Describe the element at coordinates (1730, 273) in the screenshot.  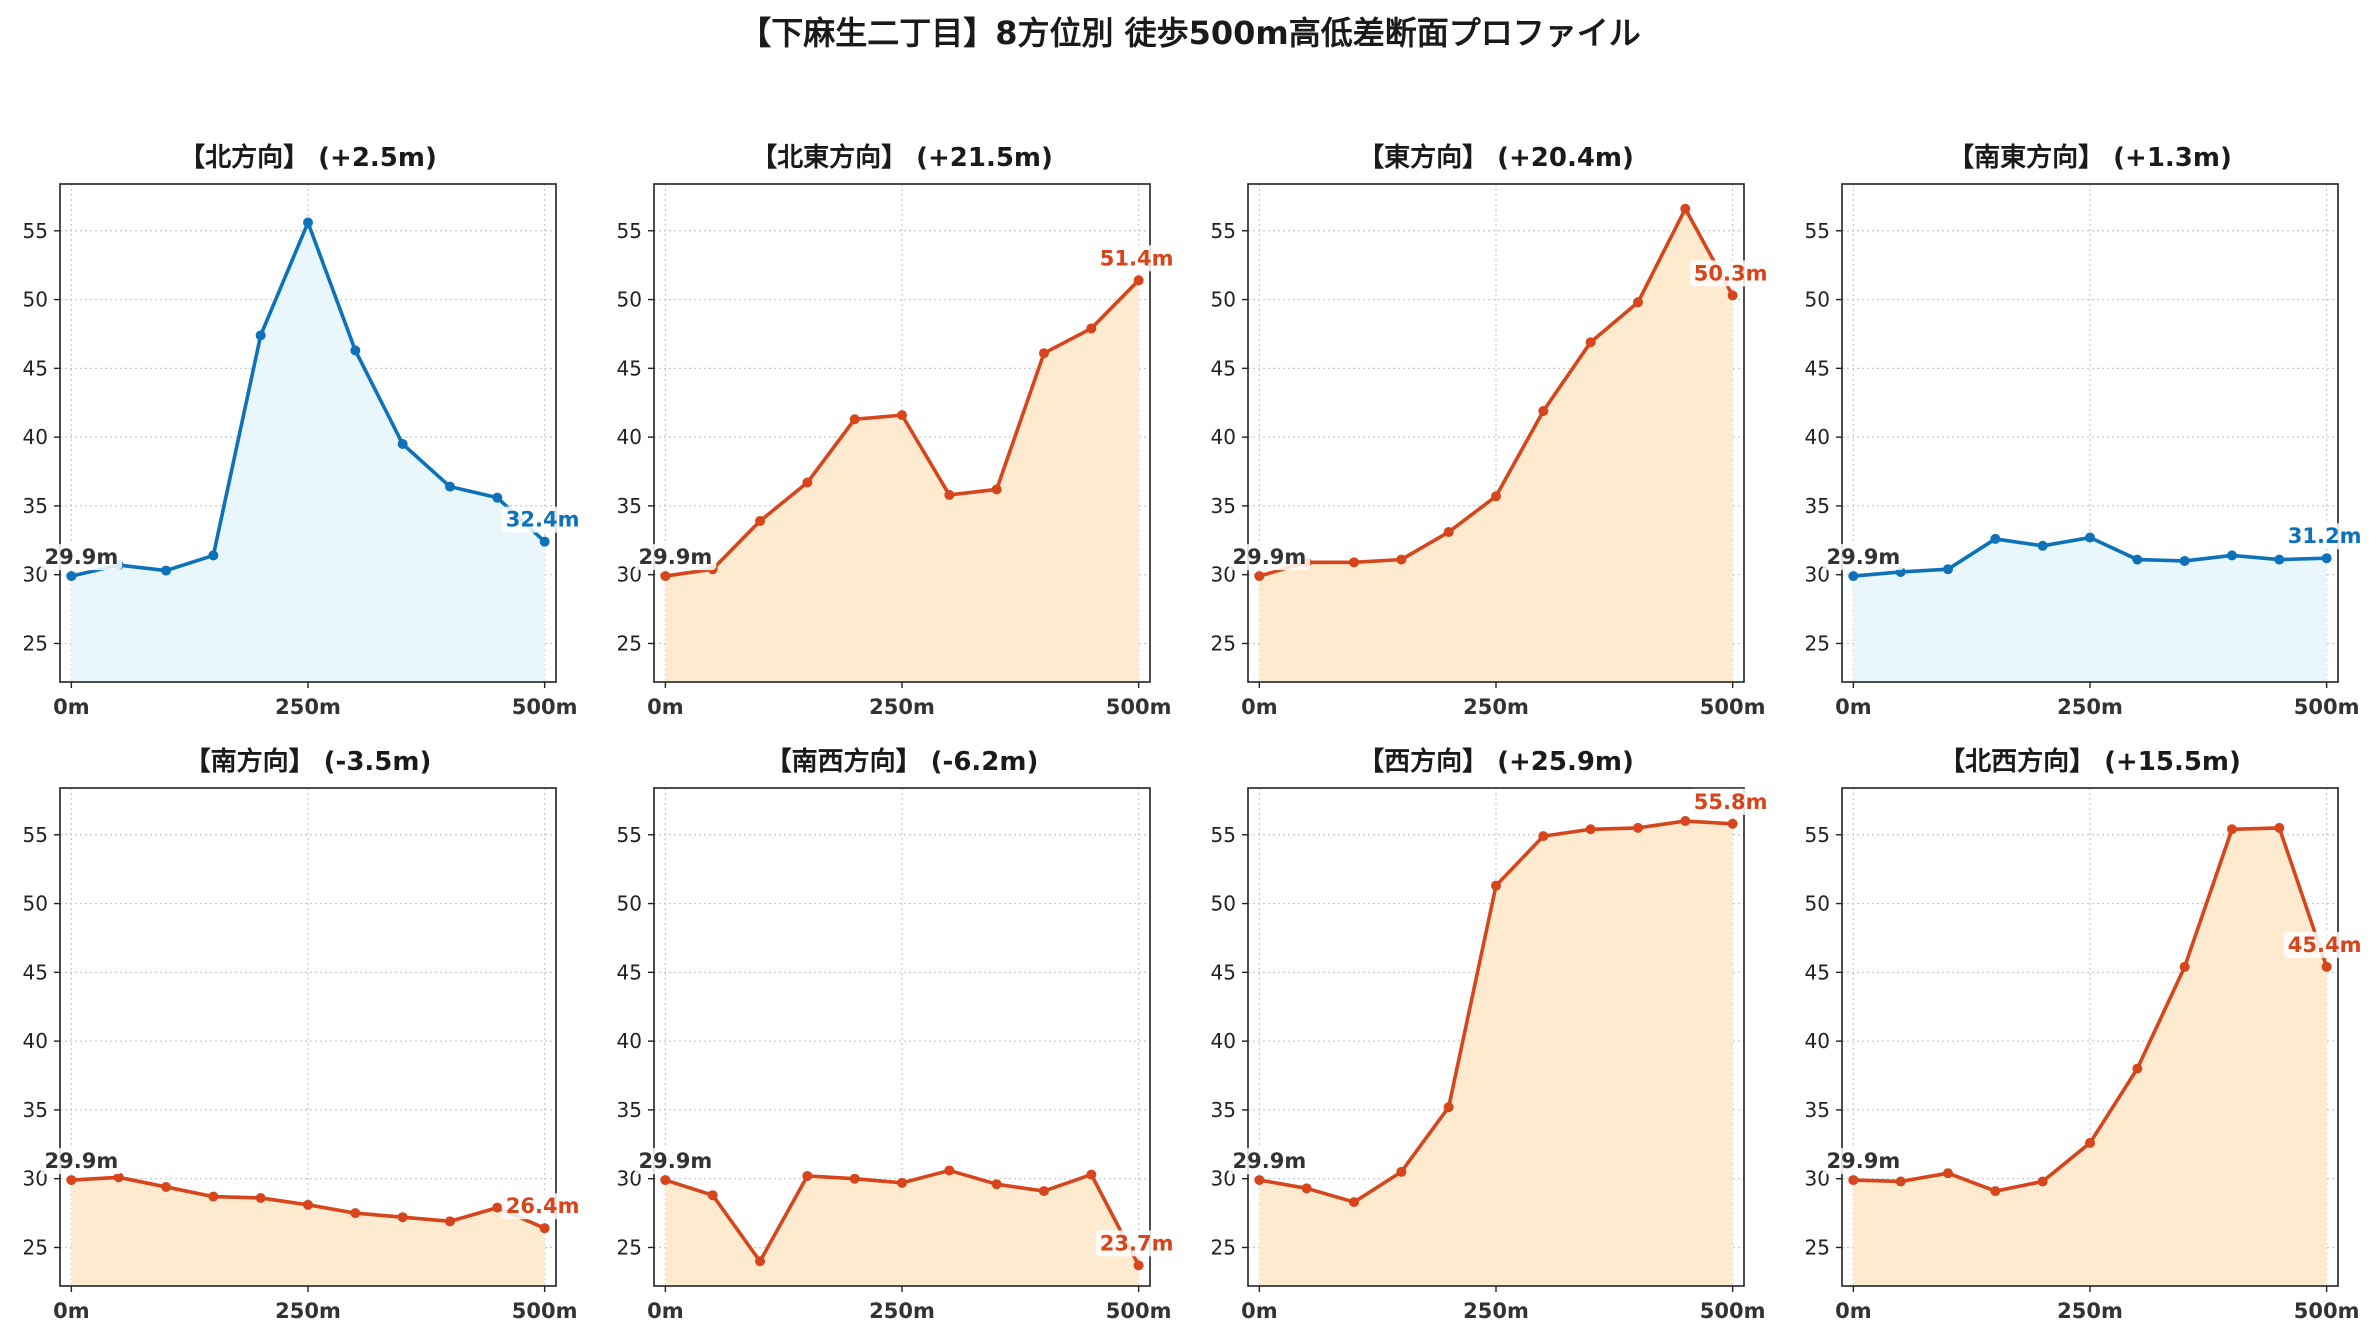
I see `end-elevation-label: 50.3m` at that location.